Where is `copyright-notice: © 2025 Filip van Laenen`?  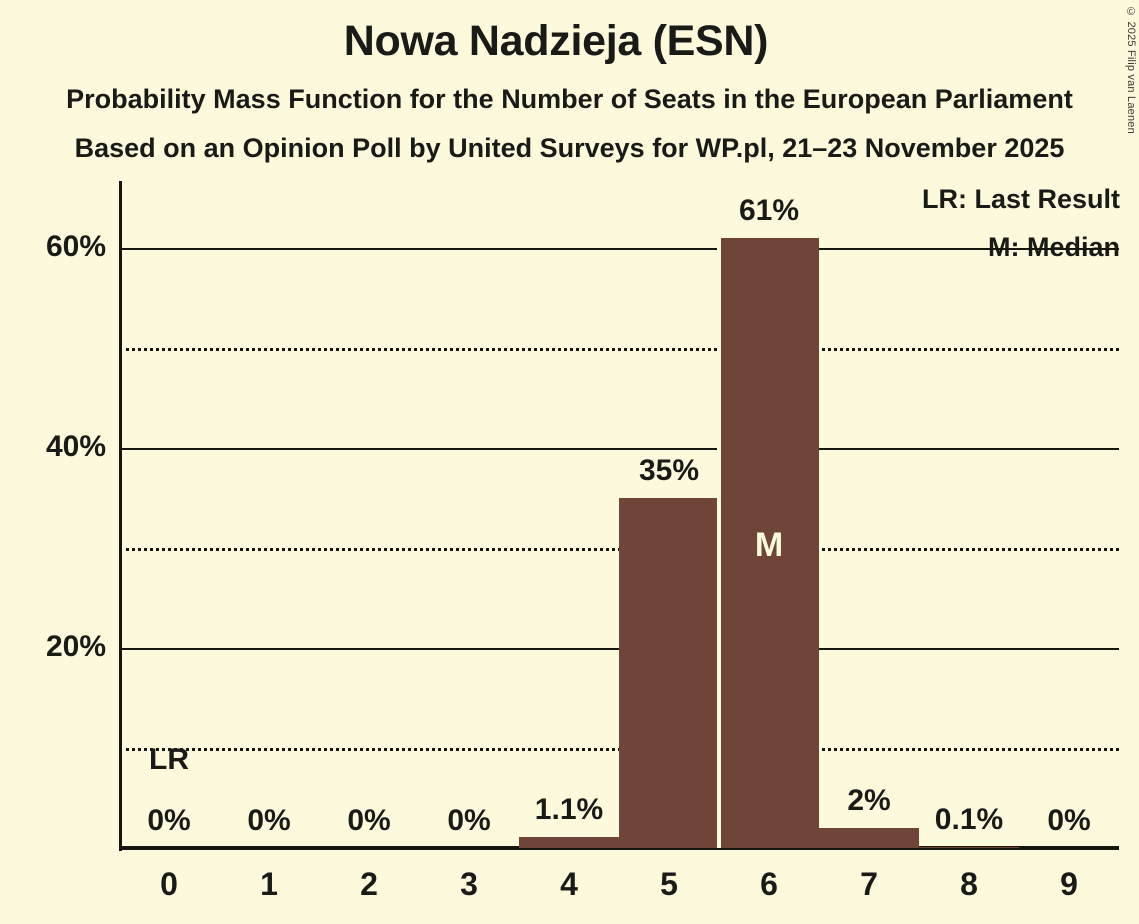 copyright-notice: © 2025 Filip van Laenen is located at coordinates (1131, 70).